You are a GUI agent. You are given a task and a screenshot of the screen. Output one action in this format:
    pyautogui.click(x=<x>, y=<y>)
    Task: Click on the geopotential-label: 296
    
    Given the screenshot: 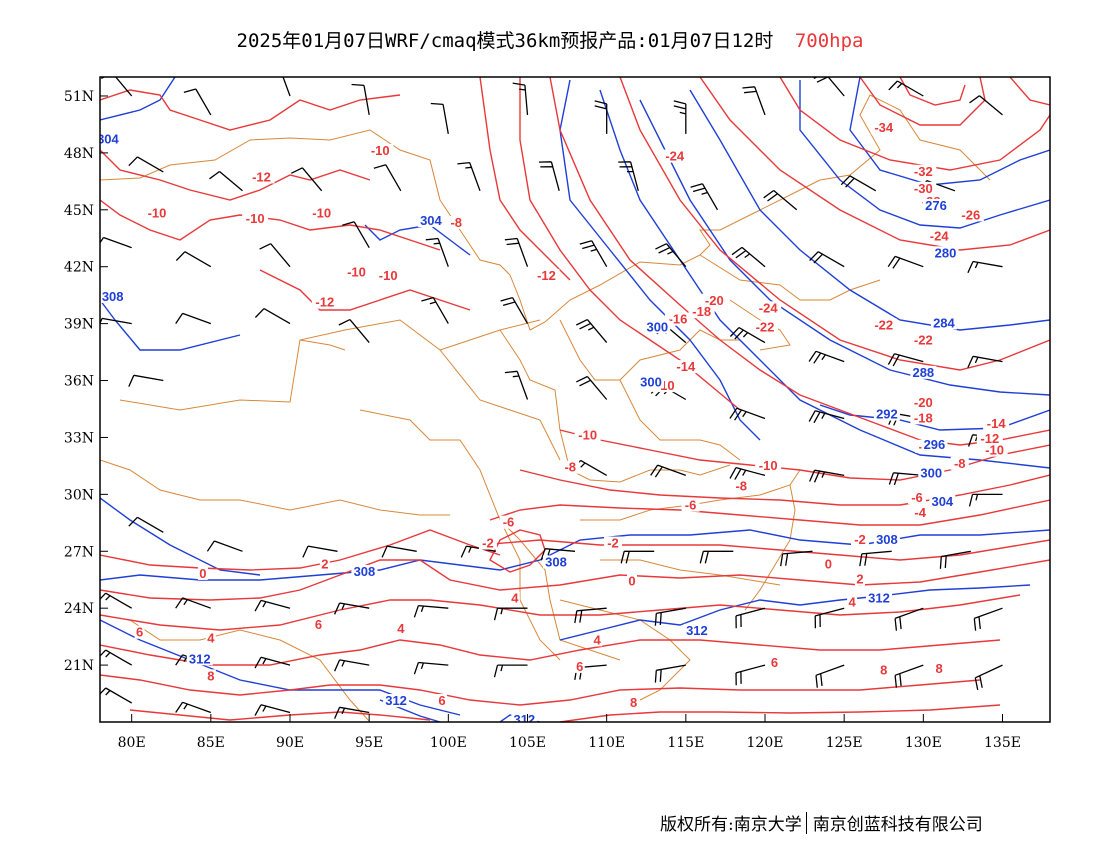 What is the action you would take?
    pyautogui.click(x=935, y=444)
    